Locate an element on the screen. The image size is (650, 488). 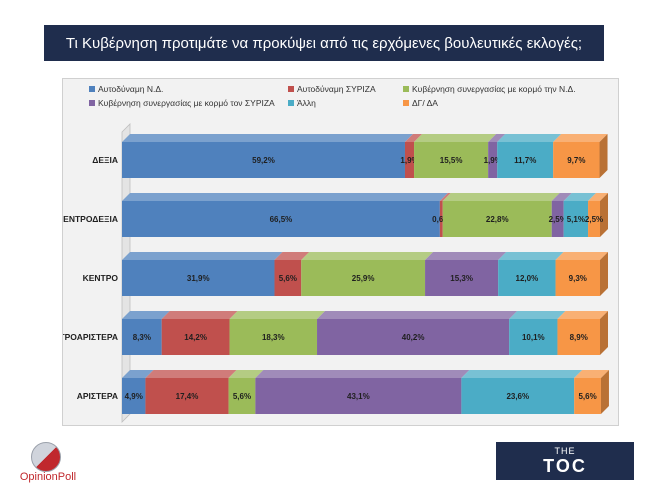
thetoc-logo: THE TOC is located at coordinates (565, 461).